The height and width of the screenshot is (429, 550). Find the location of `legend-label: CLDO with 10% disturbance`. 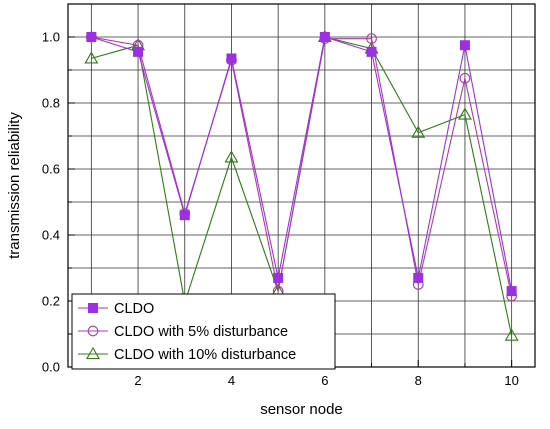

legend-label: CLDO with 10% disturbance is located at coordinates (205, 355).